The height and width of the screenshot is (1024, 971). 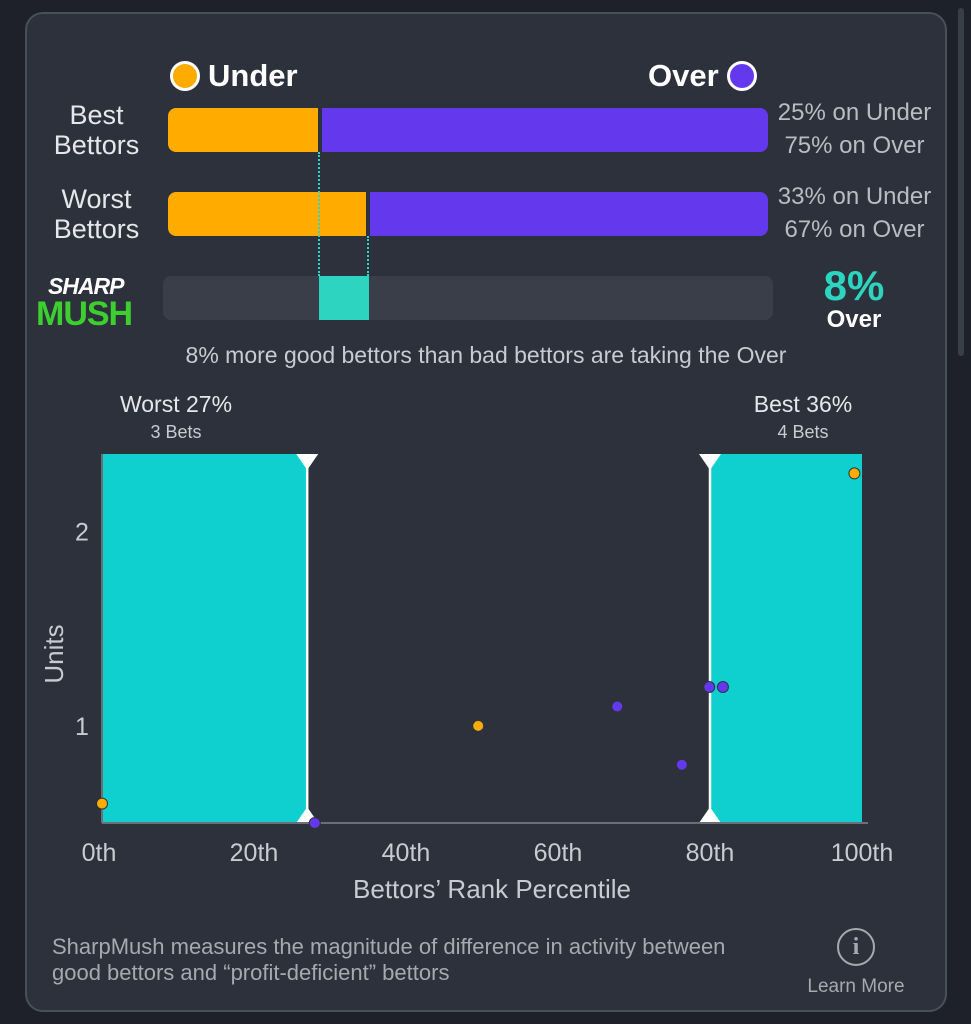 I want to click on best-over-text: 75% on Over, so click(x=854, y=145).